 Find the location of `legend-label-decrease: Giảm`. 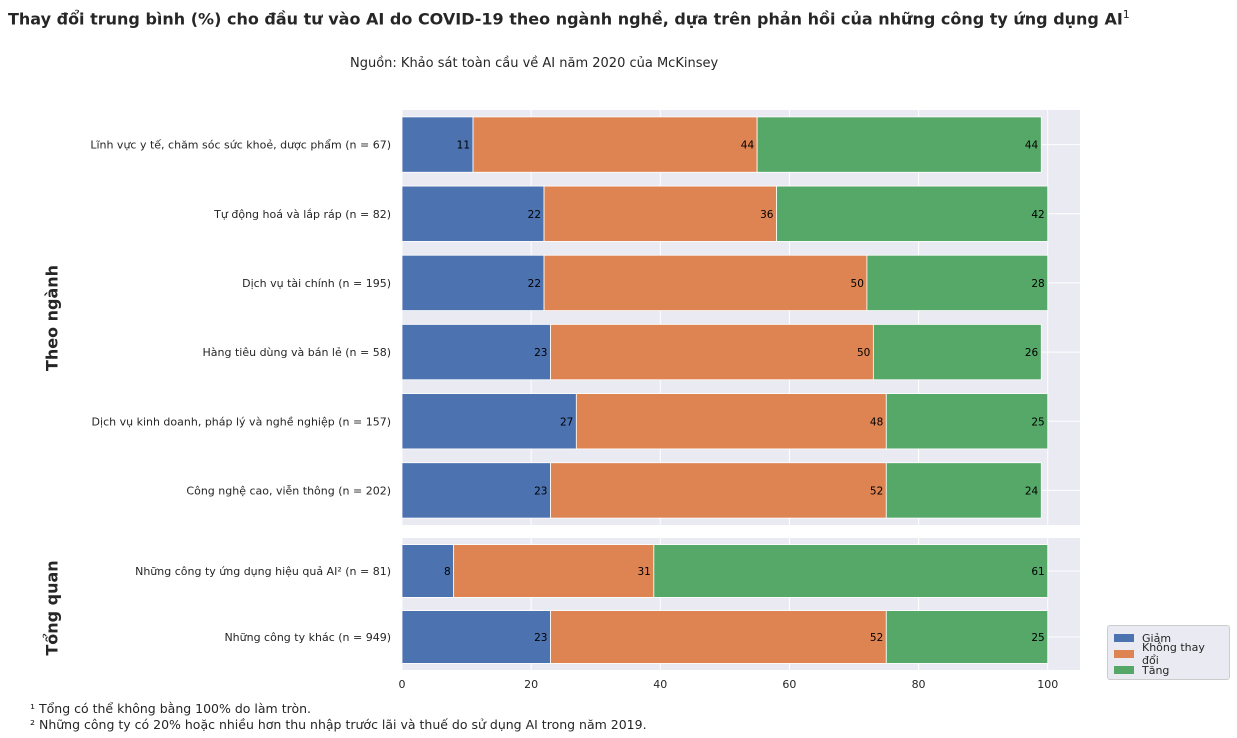

legend-label-decrease: Giảm is located at coordinates (1157, 638).